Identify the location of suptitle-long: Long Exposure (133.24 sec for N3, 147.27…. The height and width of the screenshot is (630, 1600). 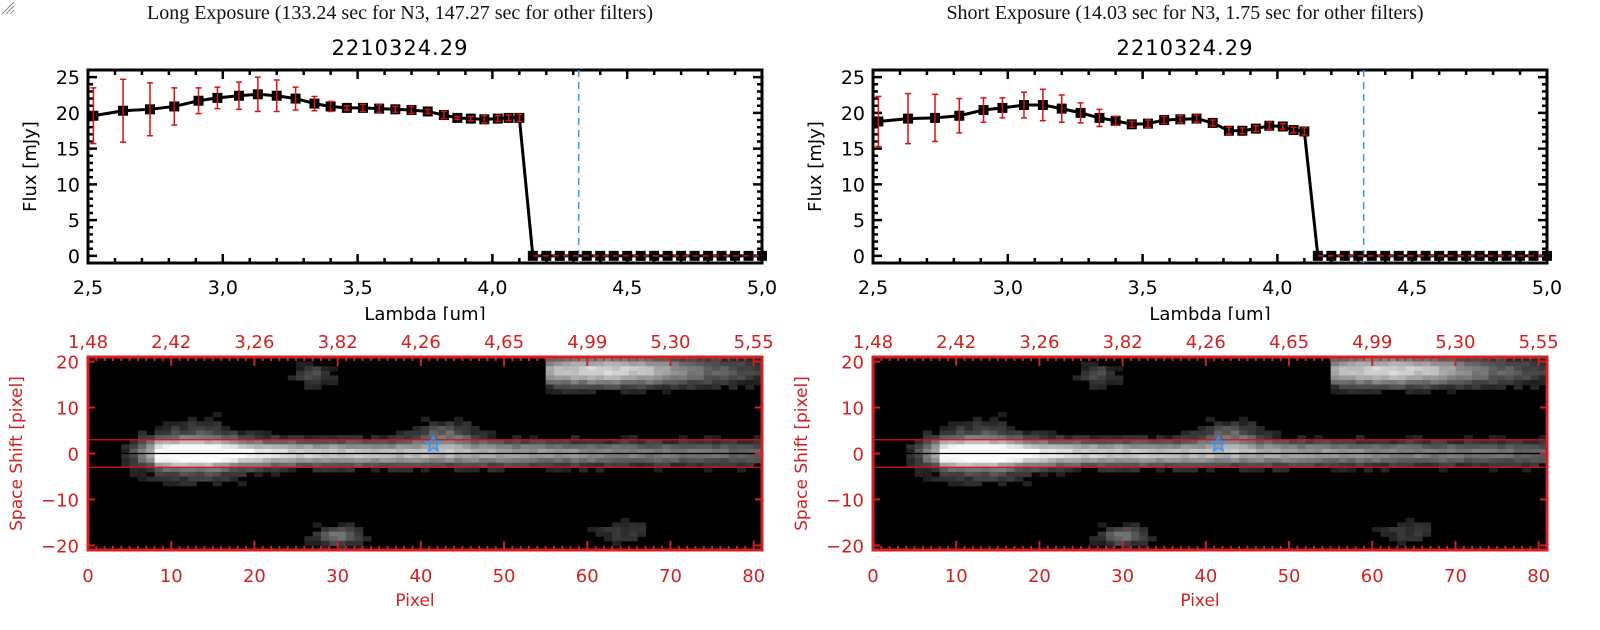
(400, 13).